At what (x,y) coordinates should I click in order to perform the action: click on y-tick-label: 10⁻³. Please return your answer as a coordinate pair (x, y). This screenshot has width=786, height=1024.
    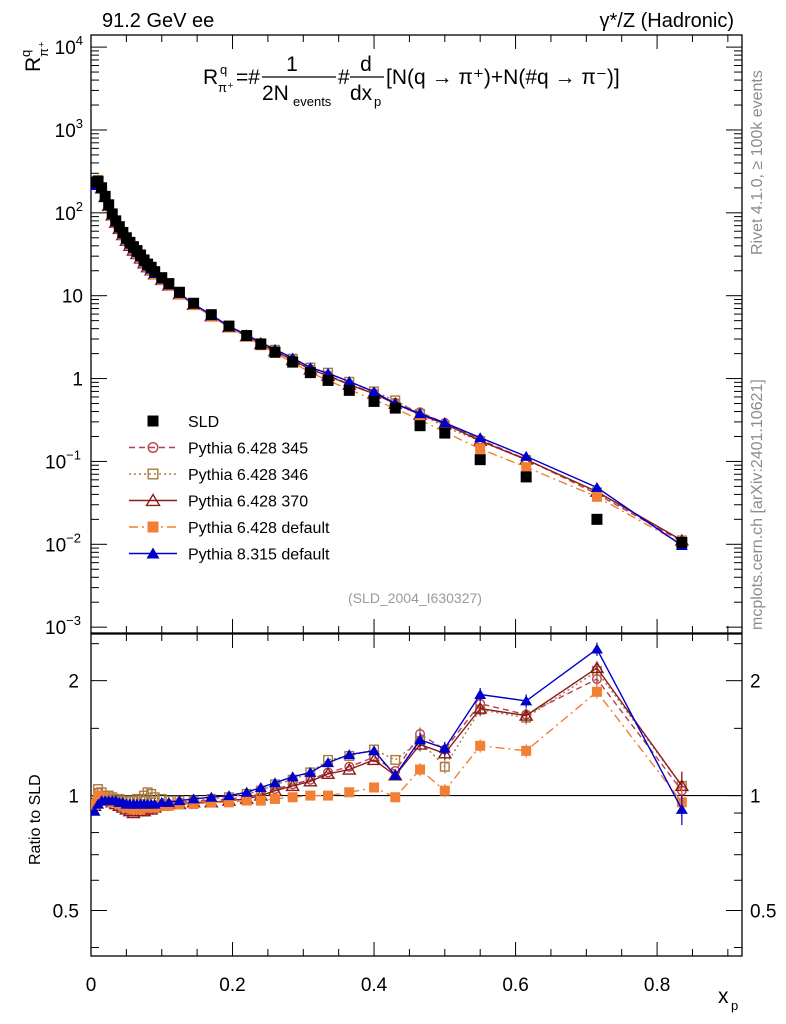
    Looking at the image, I should click on (63, 626).